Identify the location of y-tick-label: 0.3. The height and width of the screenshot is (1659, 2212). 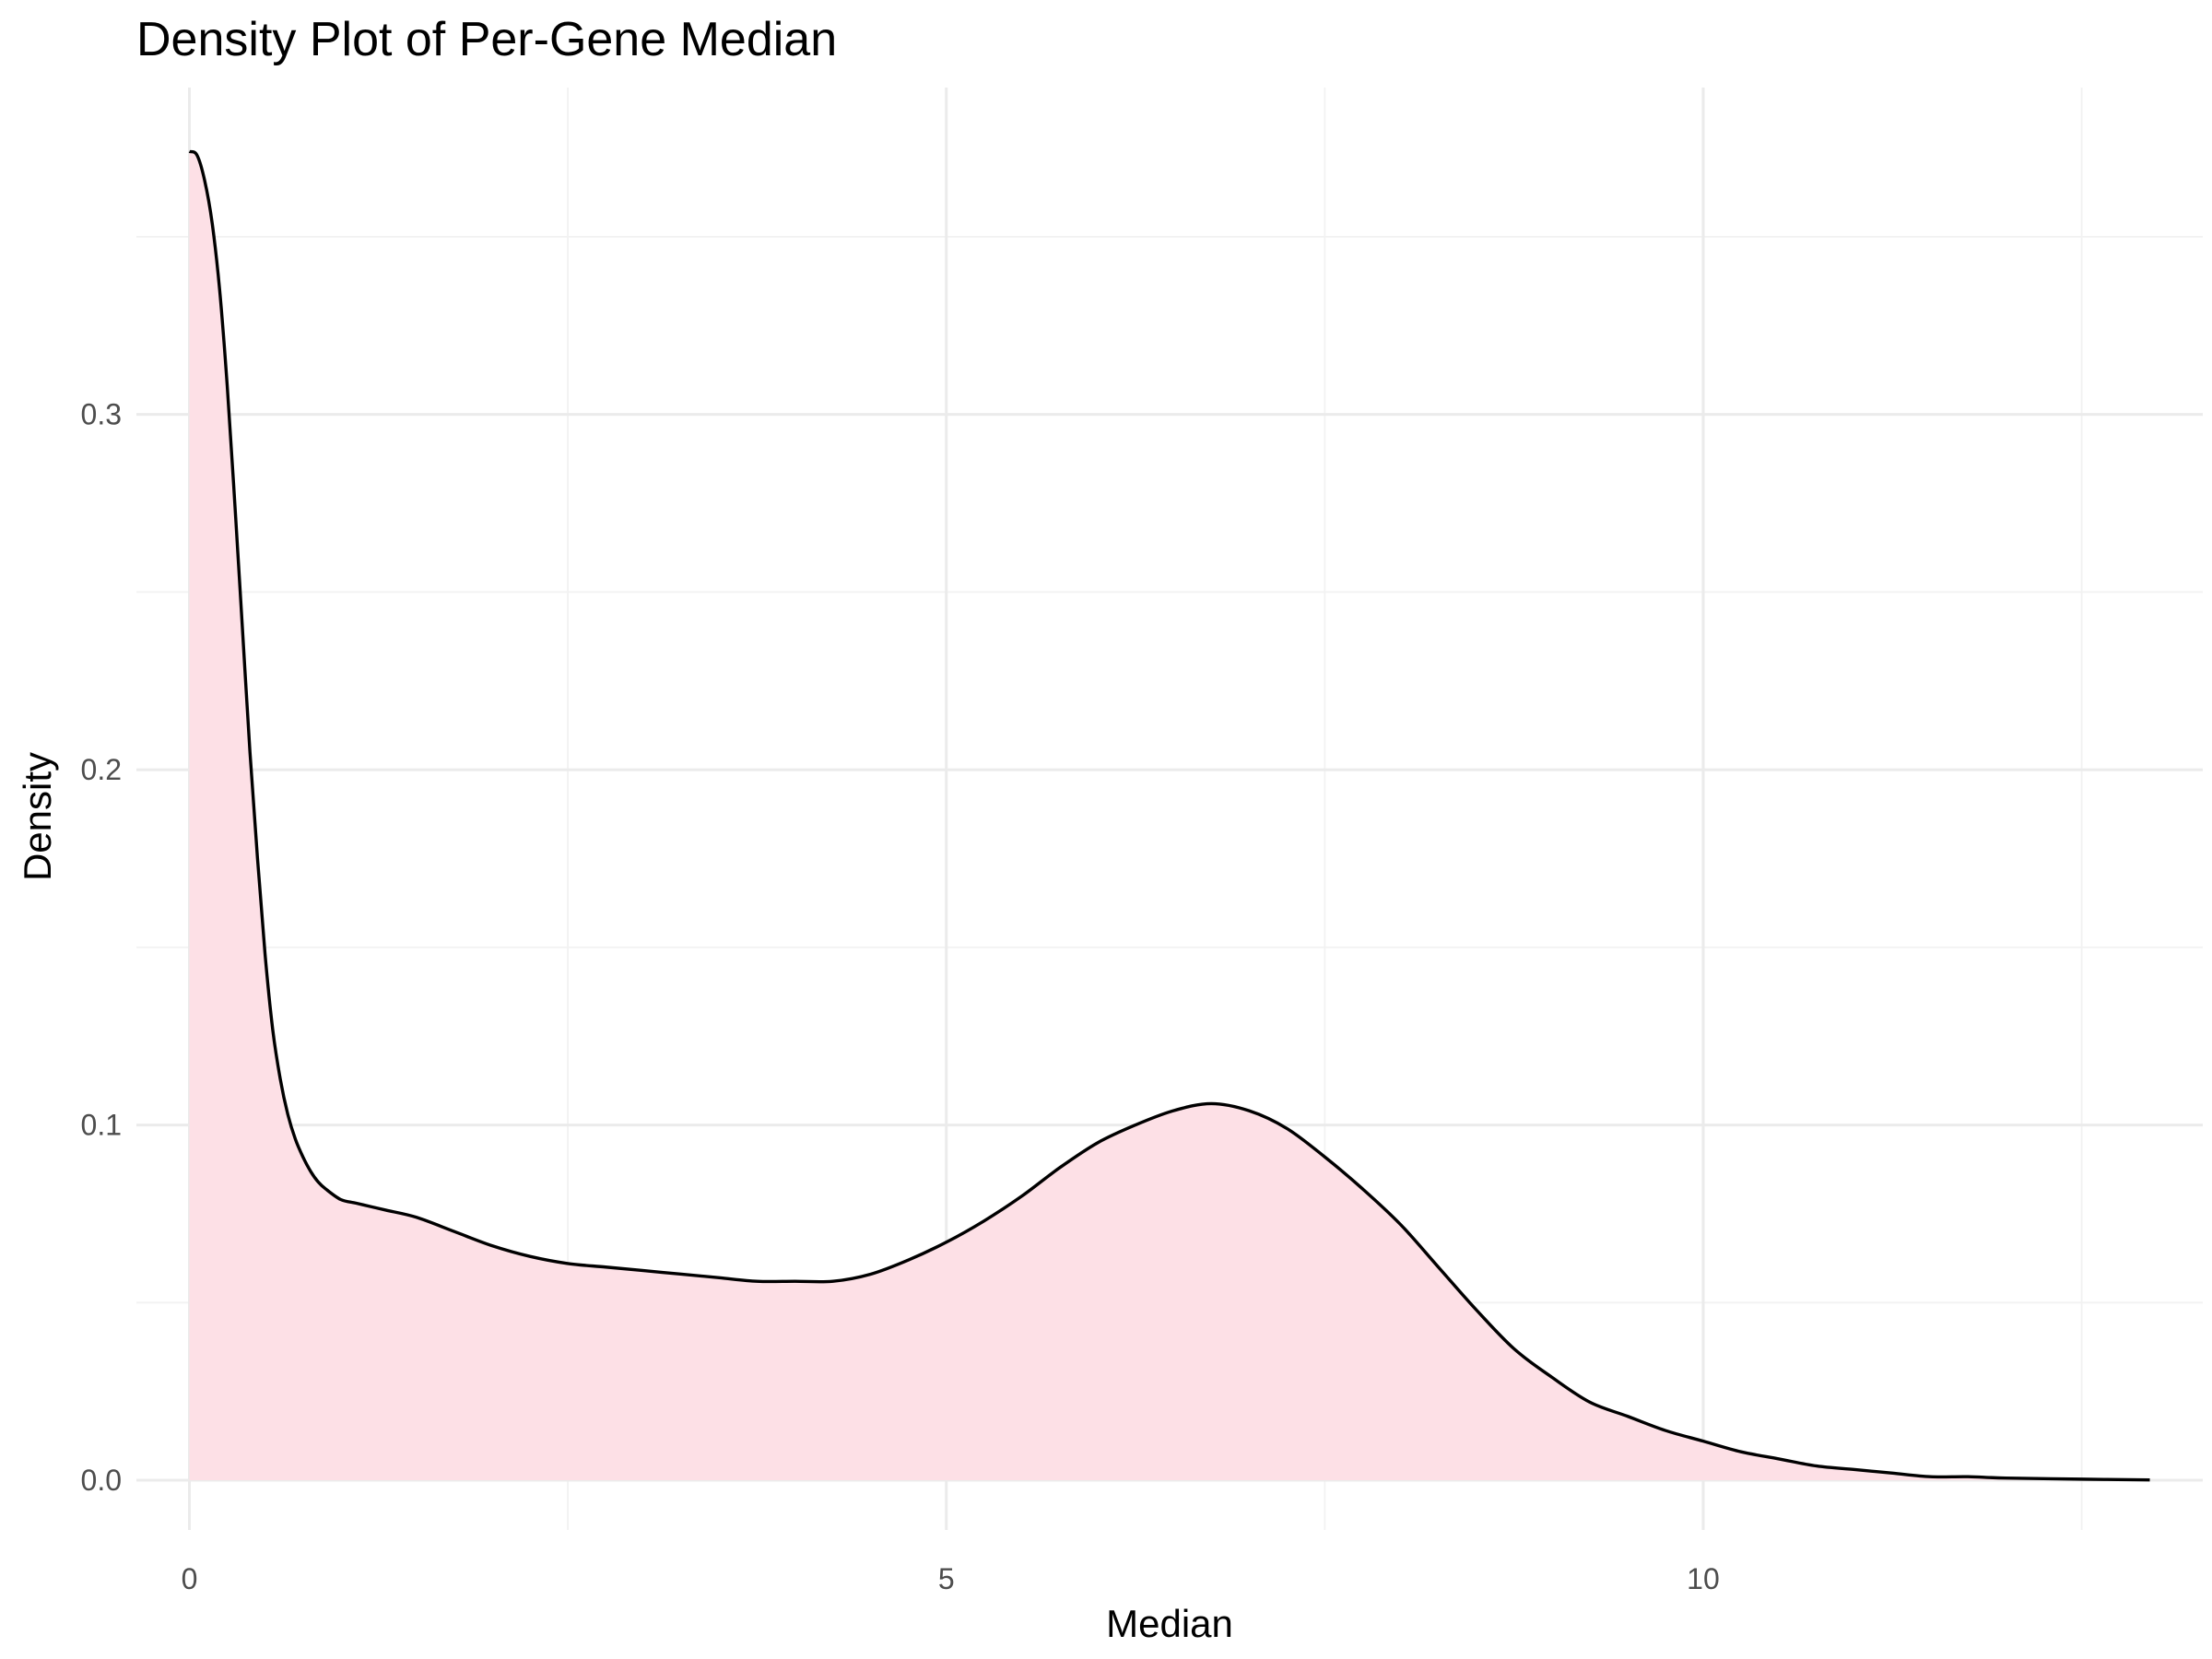
(101, 414).